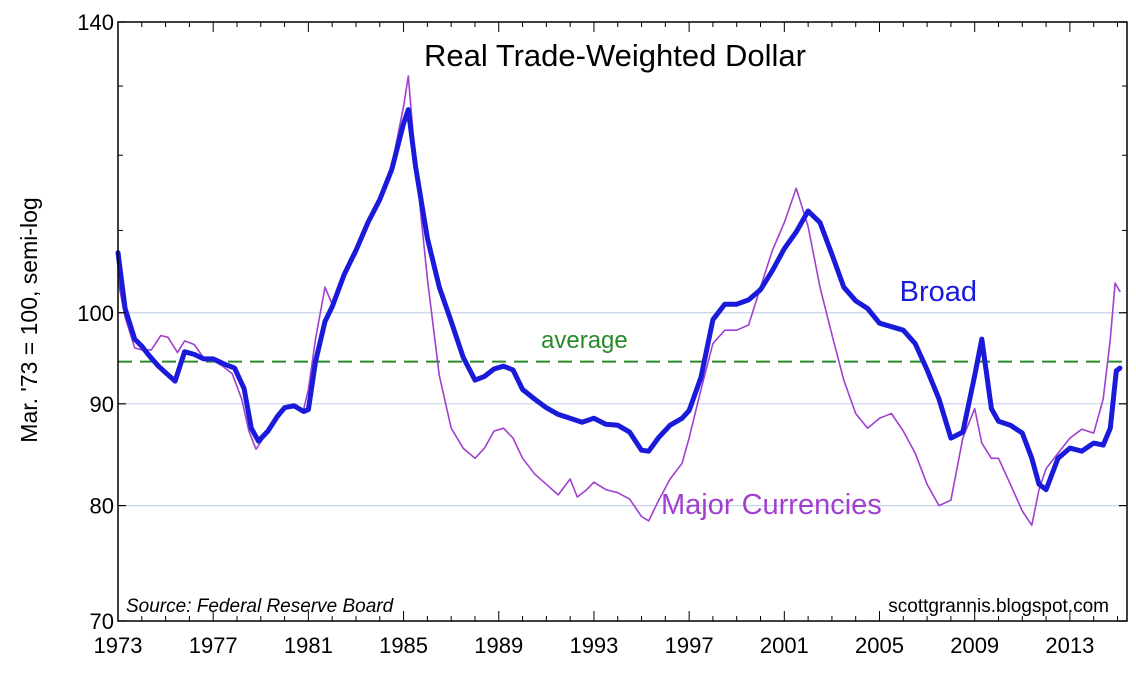  Describe the element at coordinates (260, 606) in the screenshot. I see `source-note: Source: Federal Reserve Board` at that location.